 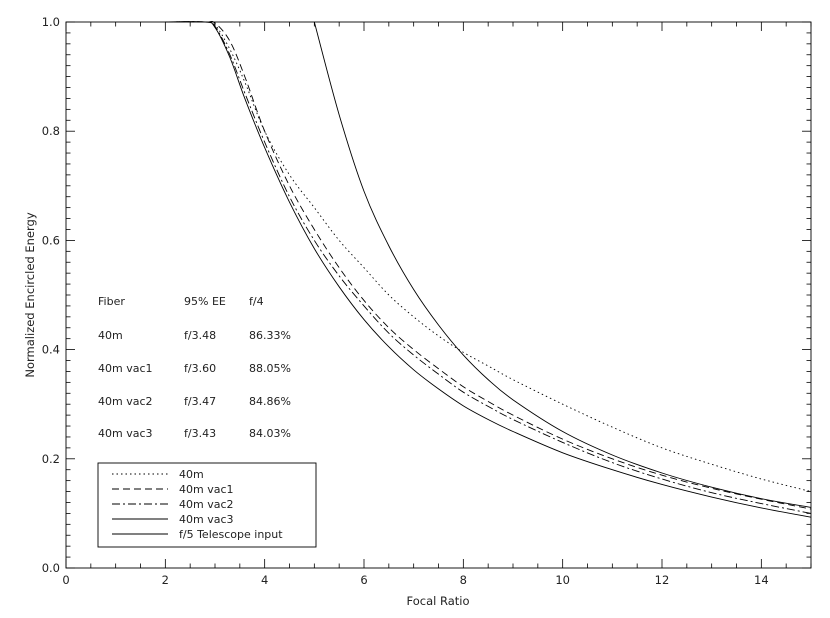 I want to click on x-tick-label: 2, so click(x=165, y=580).